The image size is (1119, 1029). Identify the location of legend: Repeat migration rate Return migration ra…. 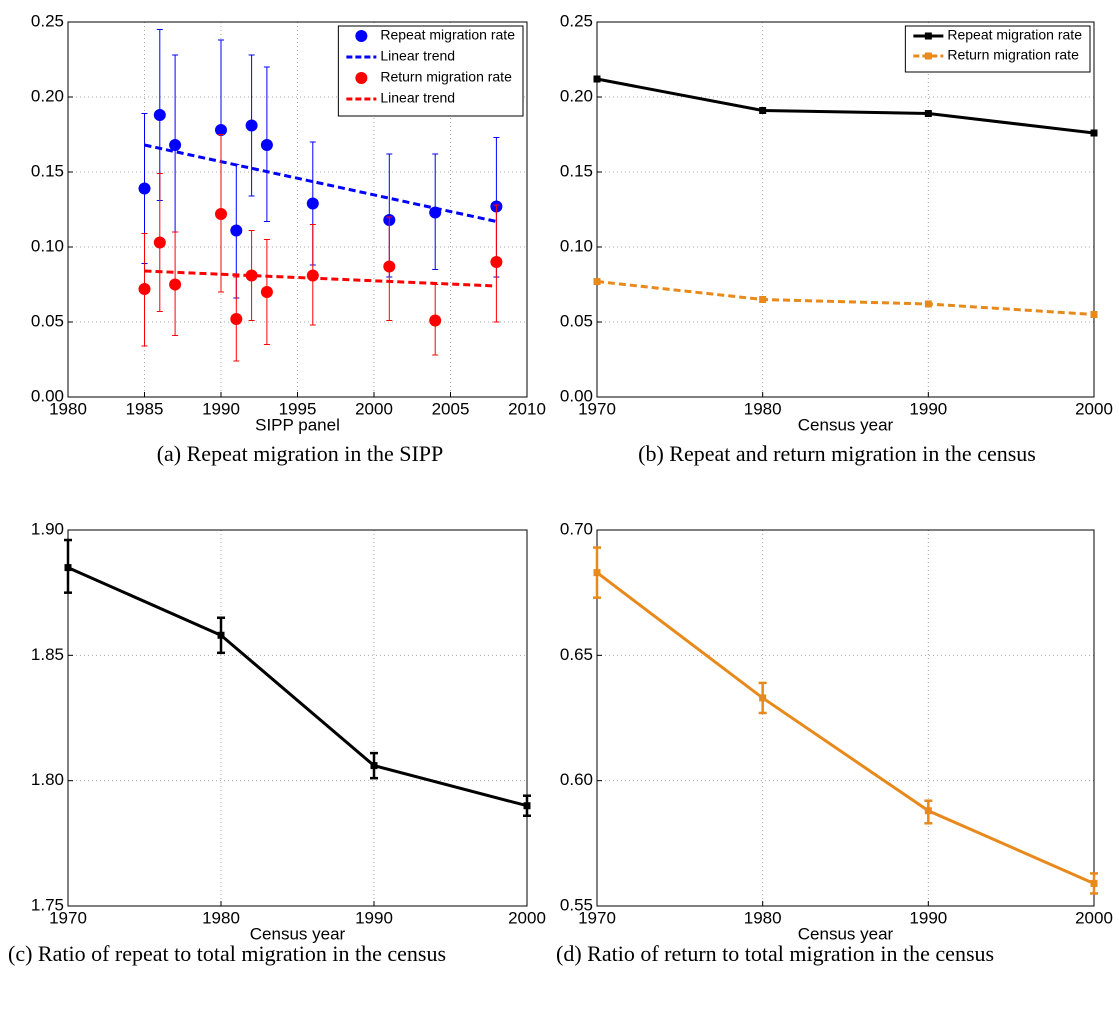
(997, 49).